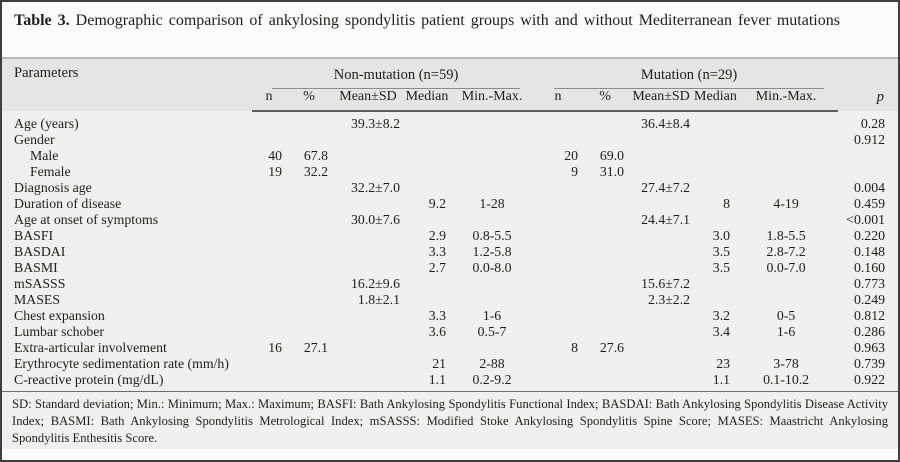  Describe the element at coordinates (492, 121) in the screenshot. I see `nm-minmax-cell` at that location.